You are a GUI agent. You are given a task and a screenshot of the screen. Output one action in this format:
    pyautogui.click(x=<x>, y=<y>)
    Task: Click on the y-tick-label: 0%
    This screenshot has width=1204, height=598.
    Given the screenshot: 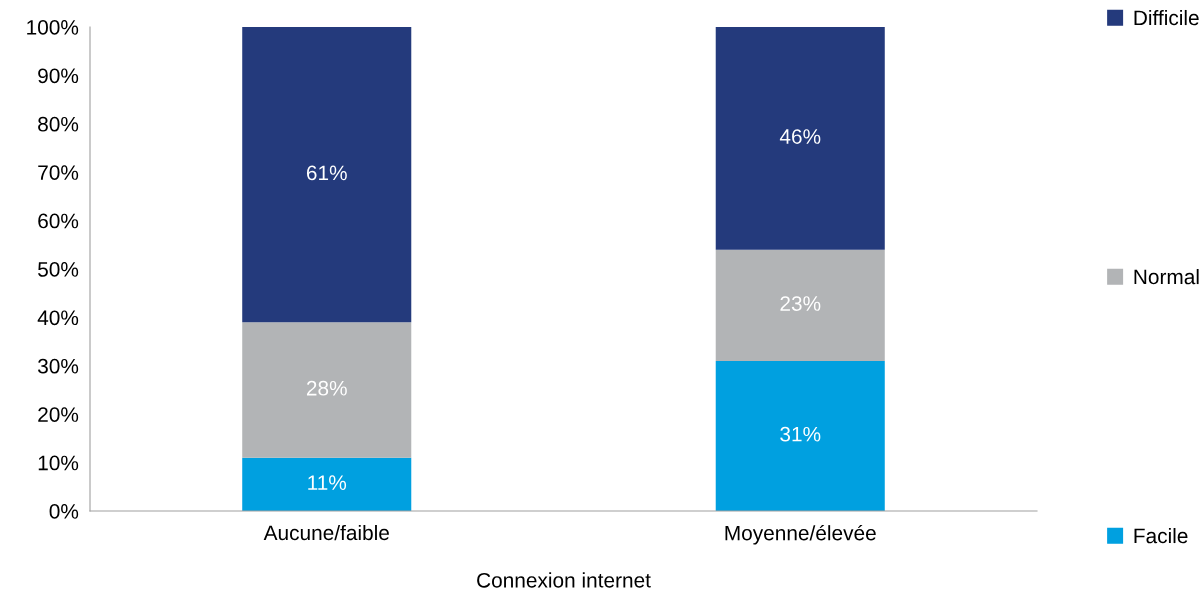 What is the action you would take?
    pyautogui.click(x=64, y=511)
    